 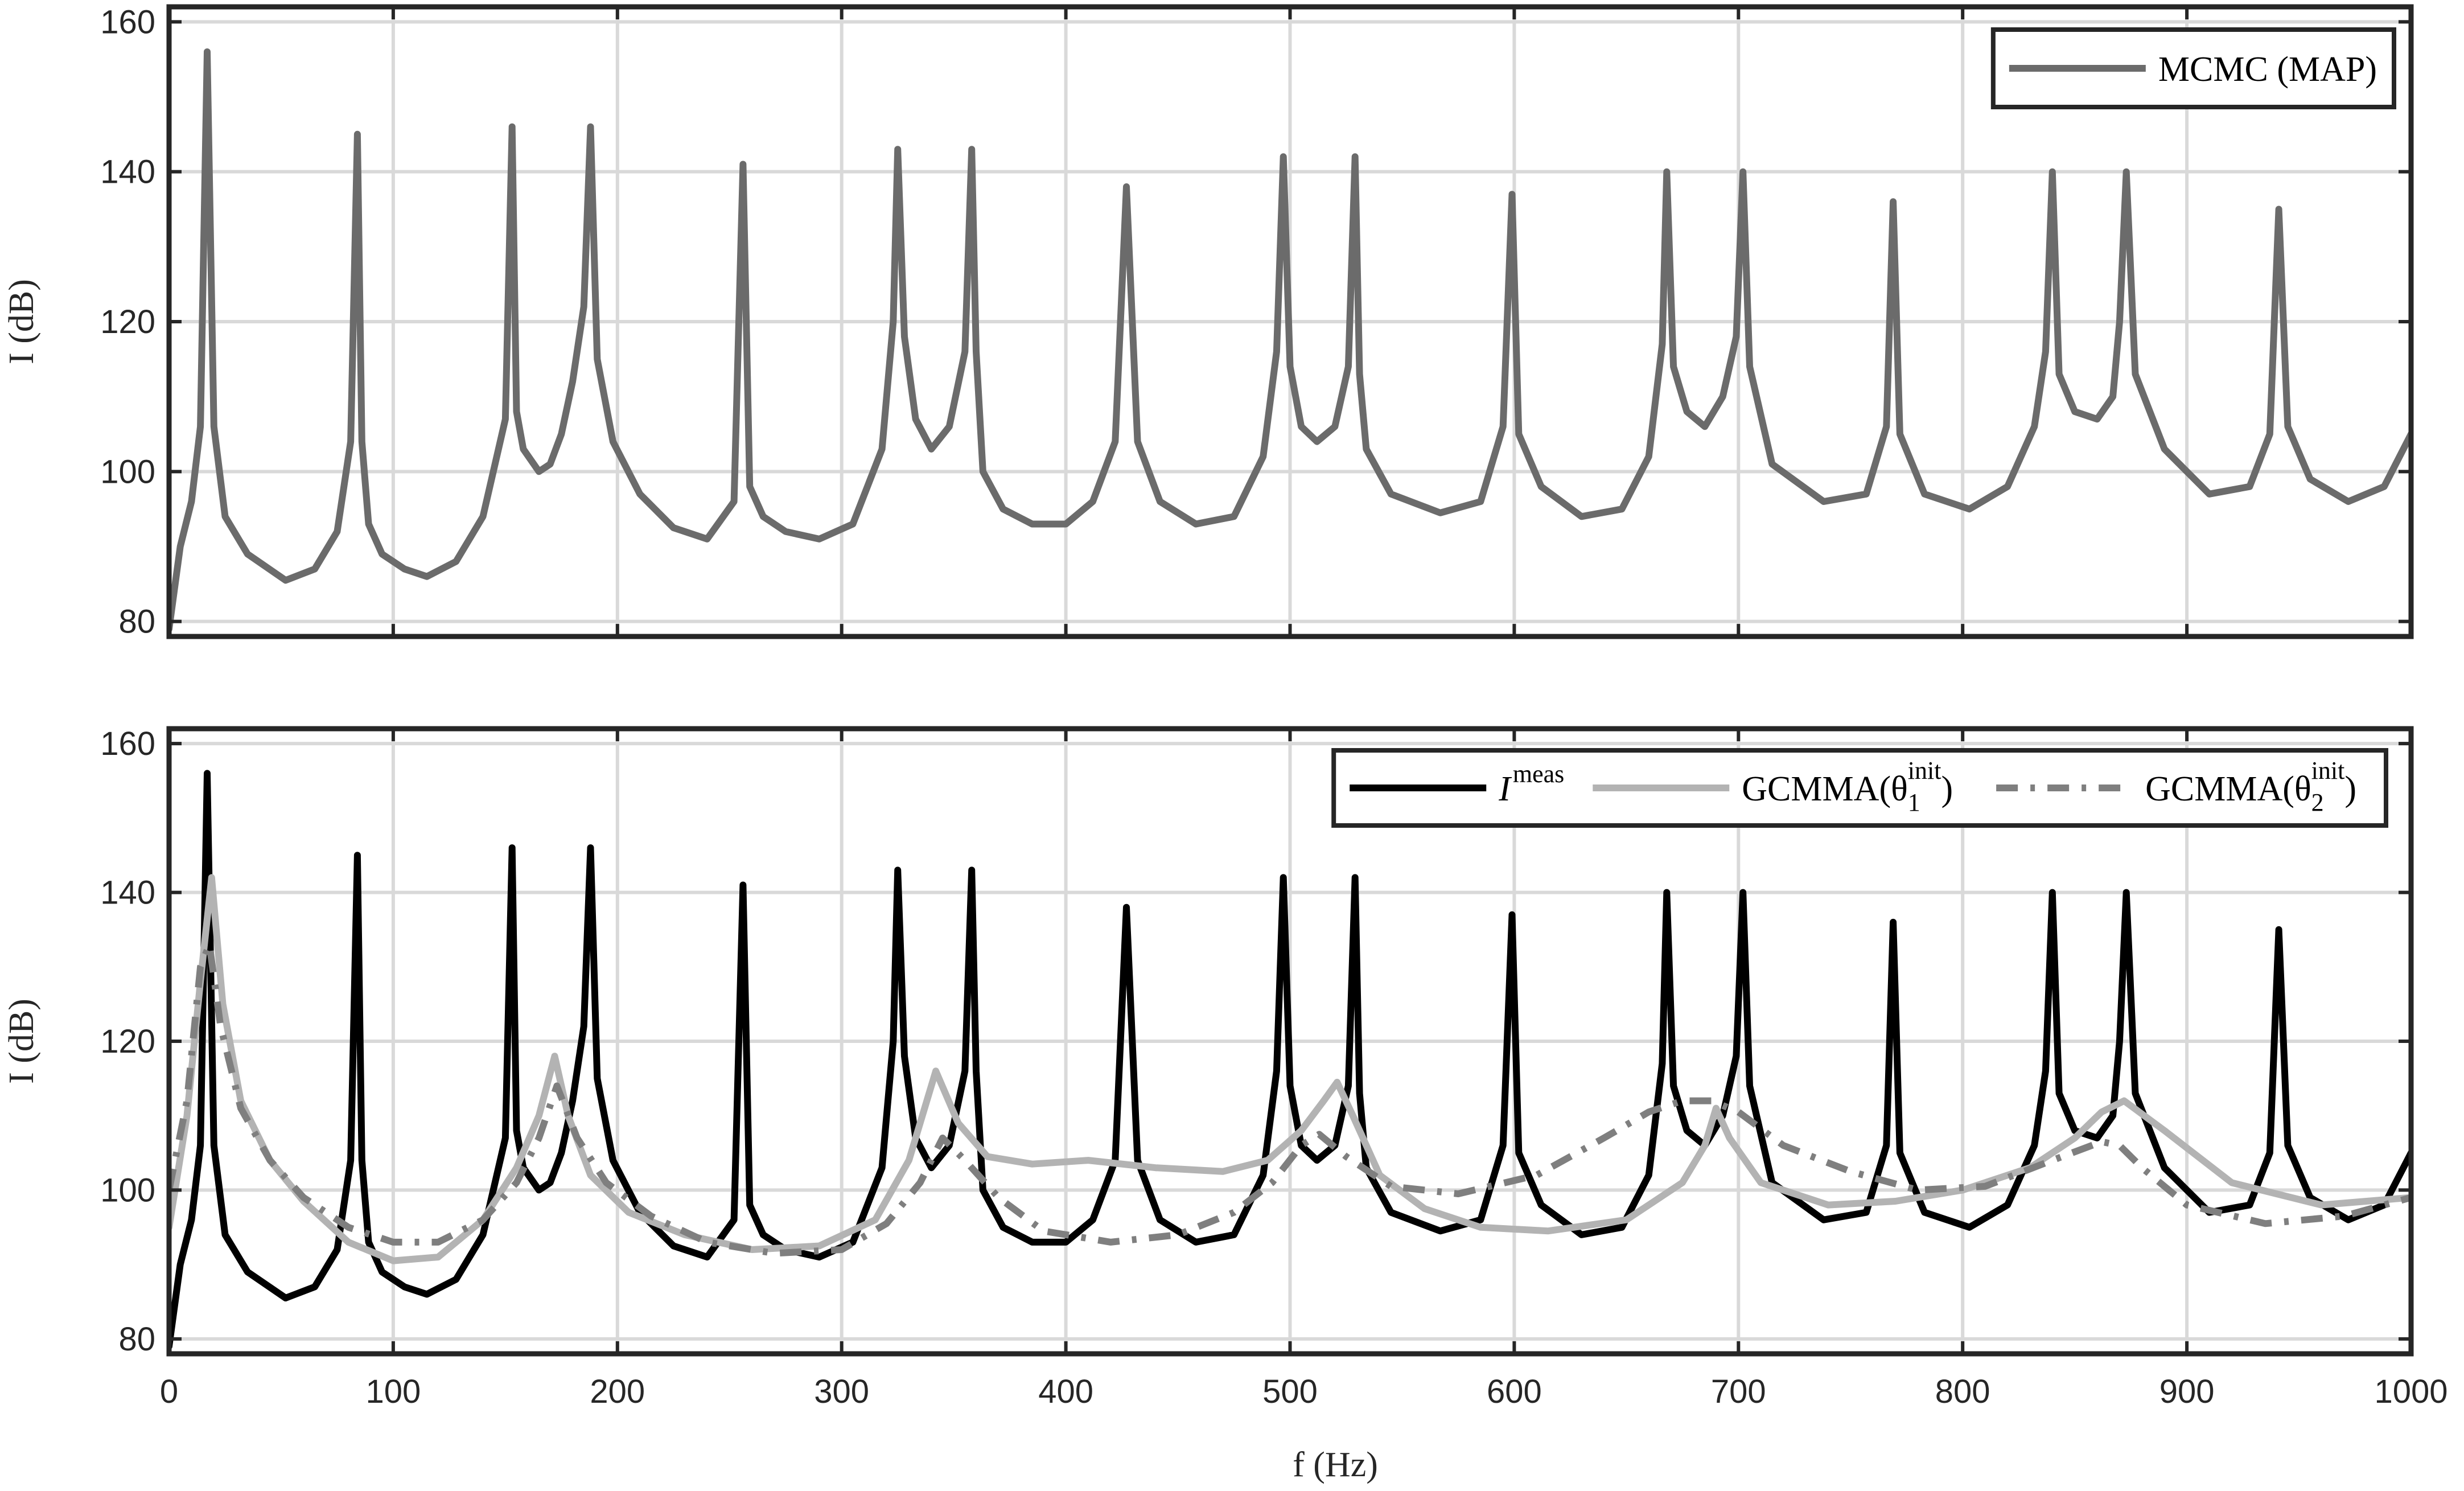 I want to click on legend-item-1: MCMC (MAP), so click(x=2193, y=69).